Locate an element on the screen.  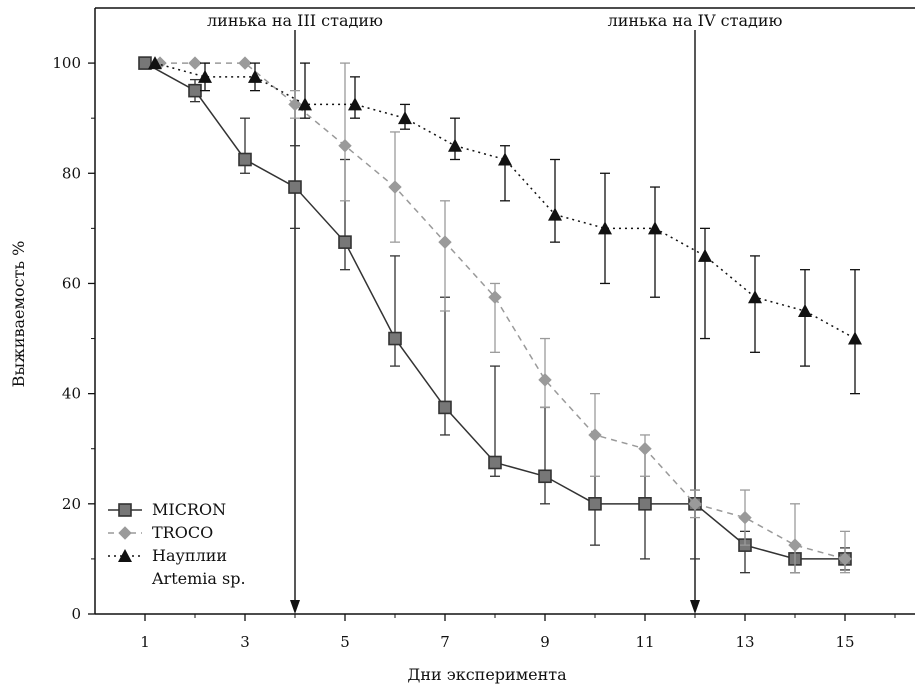
x-tick-label: 1 is located at coordinates (145, 642).